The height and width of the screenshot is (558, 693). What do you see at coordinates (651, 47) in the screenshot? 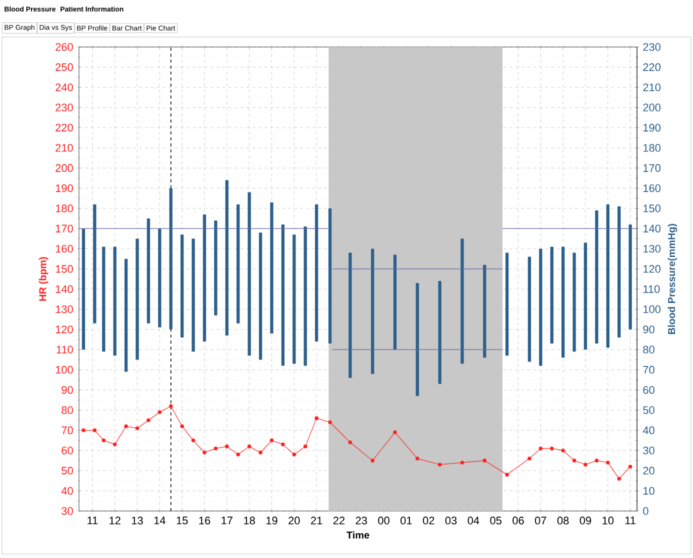
I see `y2-tick-label: 230` at bounding box center [651, 47].